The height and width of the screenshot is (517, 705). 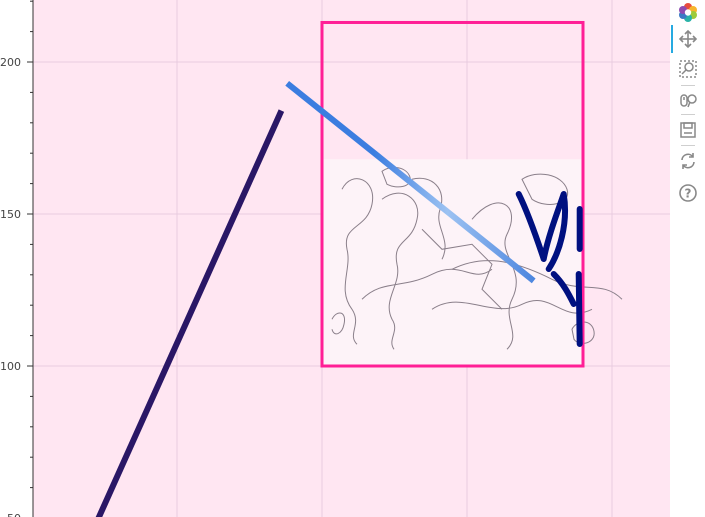 What do you see at coordinates (10, 62) in the screenshot?
I see `y-tick-label: 200` at bounding box center [10, 62].